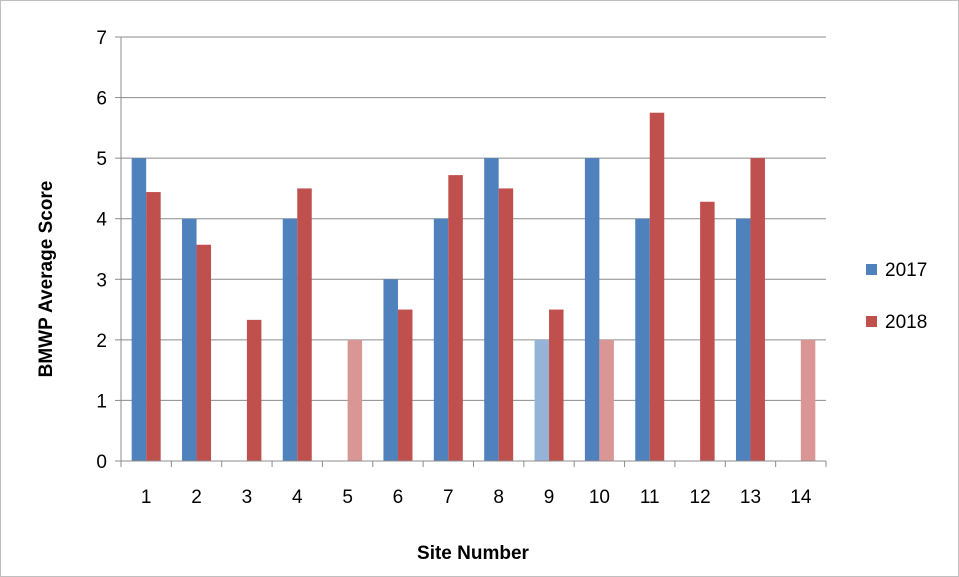 The image size is (959, 577). I want to click on y-tick-labels: 0 1 2 3 4 5 6 7, so click(101, 250).